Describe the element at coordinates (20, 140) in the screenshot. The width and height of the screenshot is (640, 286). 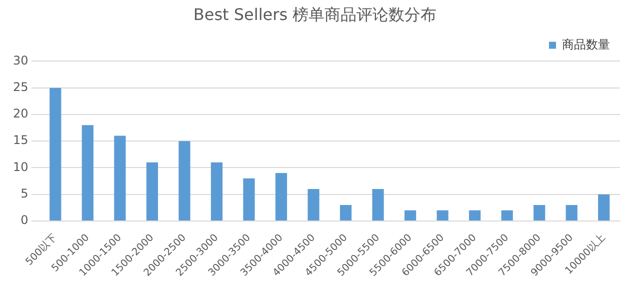
I see `y-tick-label: 15` at that location.